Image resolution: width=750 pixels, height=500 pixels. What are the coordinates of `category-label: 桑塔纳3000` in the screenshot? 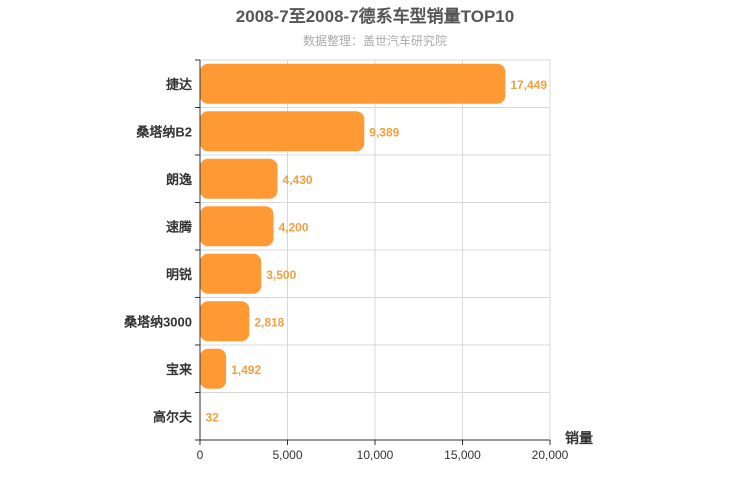 It's located at (157, 321).